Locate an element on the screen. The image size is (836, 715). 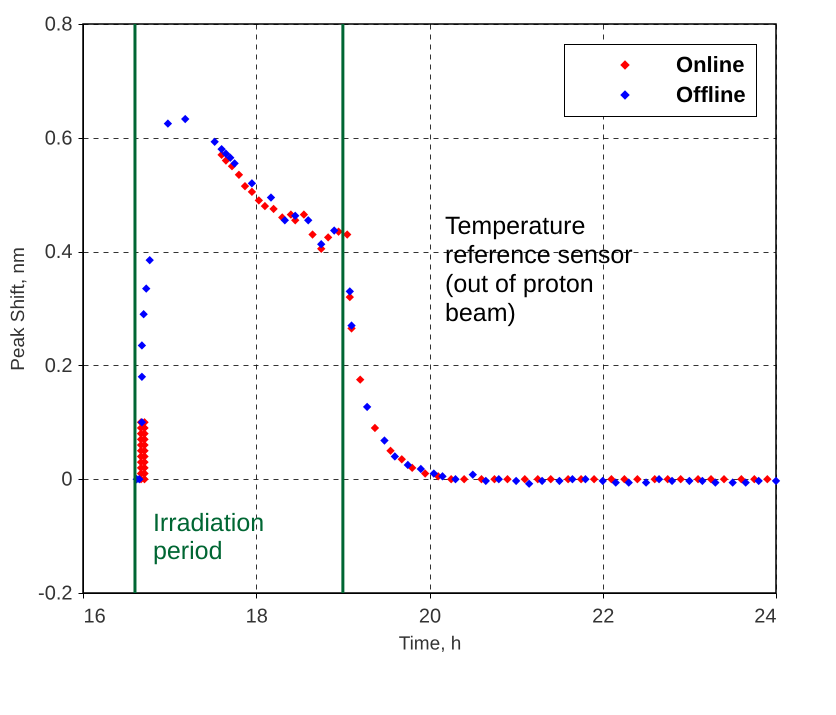
x-tick-label: 24 is located at coordinates (765, 617).